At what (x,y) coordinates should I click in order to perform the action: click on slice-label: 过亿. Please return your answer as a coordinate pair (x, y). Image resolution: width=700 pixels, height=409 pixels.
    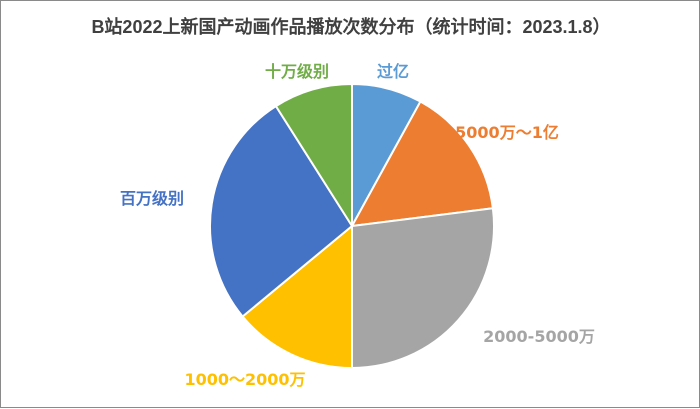
    Looking at the image, I should click on (393, 71).